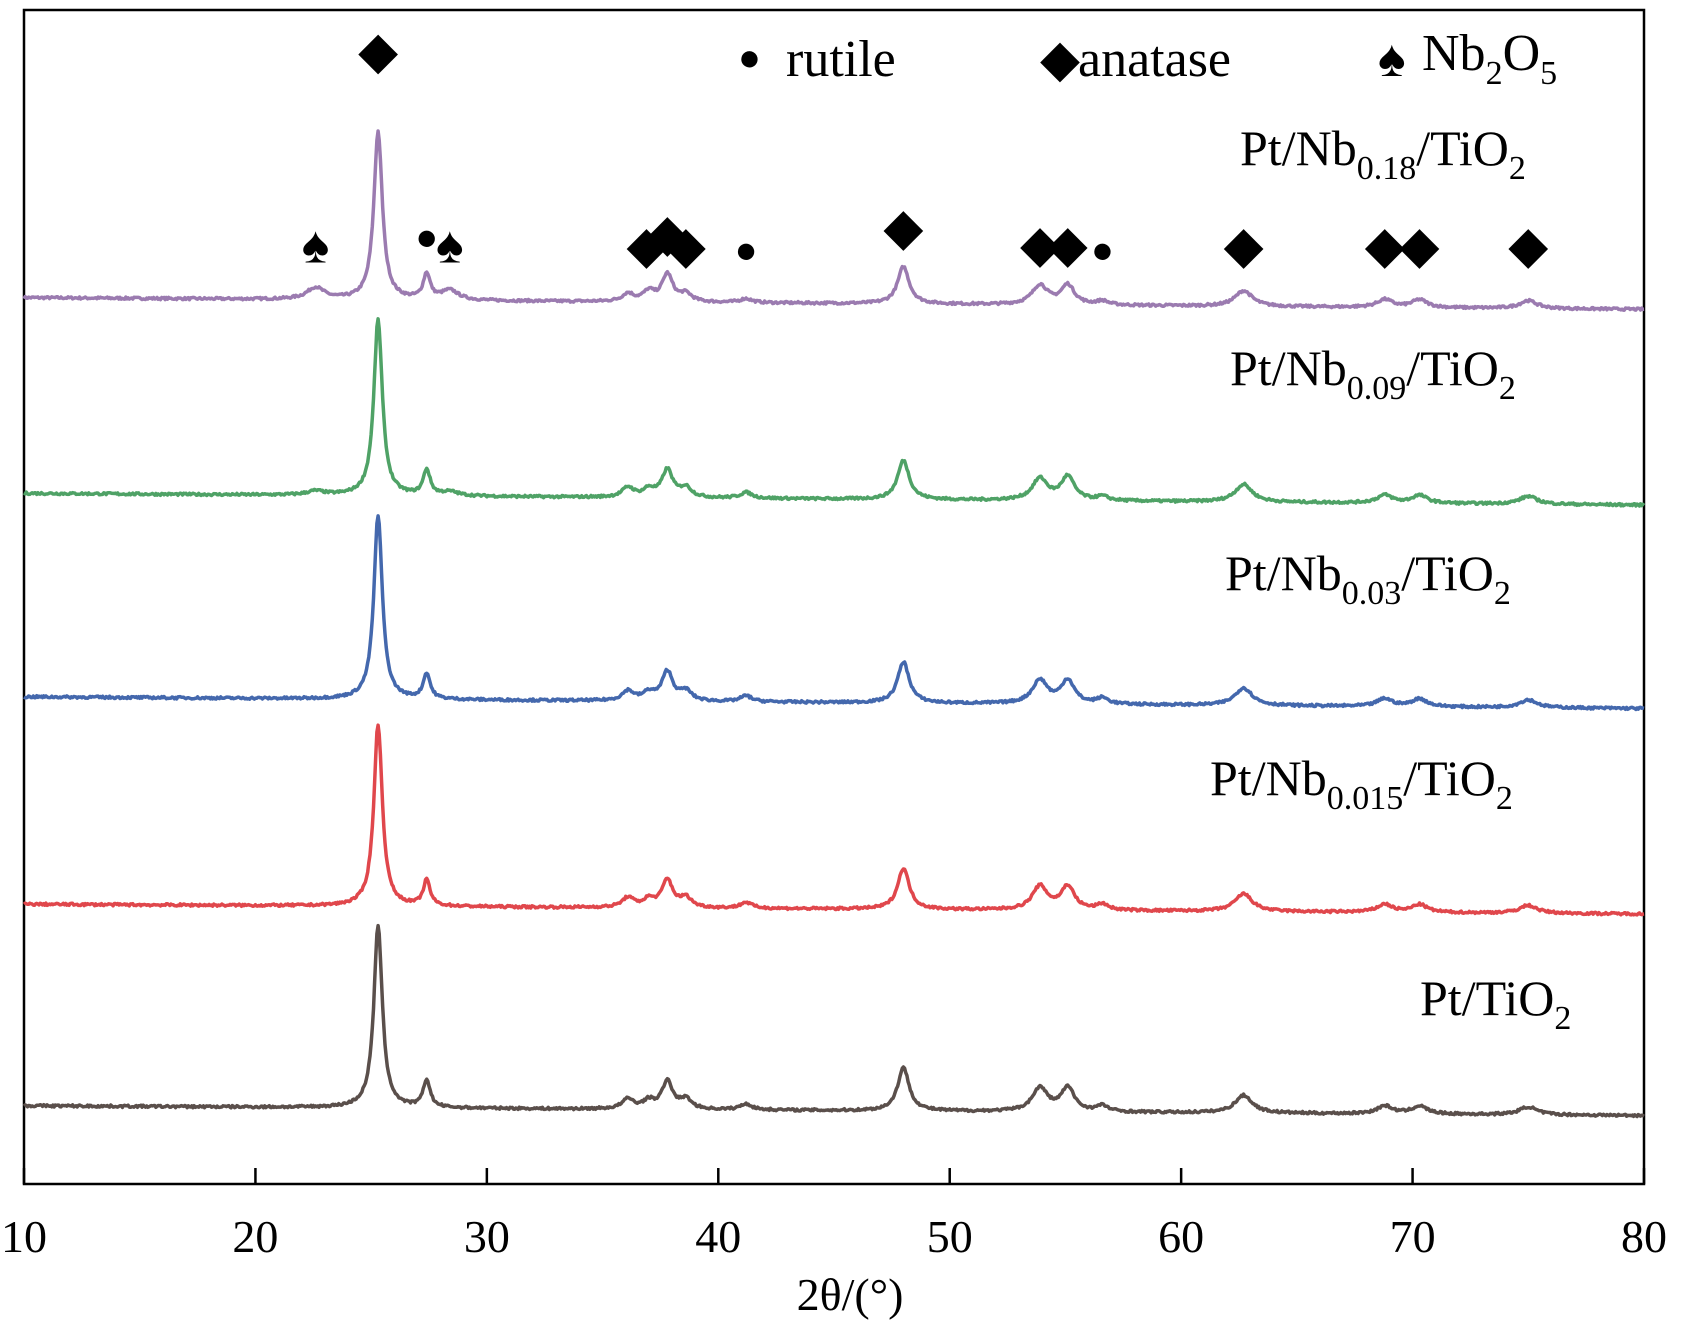  What do you see at coordinates (1494, 73) in the screenshot?
I see `legend-nb2o5-sub1: 2` at bounding box center [1494, 73].